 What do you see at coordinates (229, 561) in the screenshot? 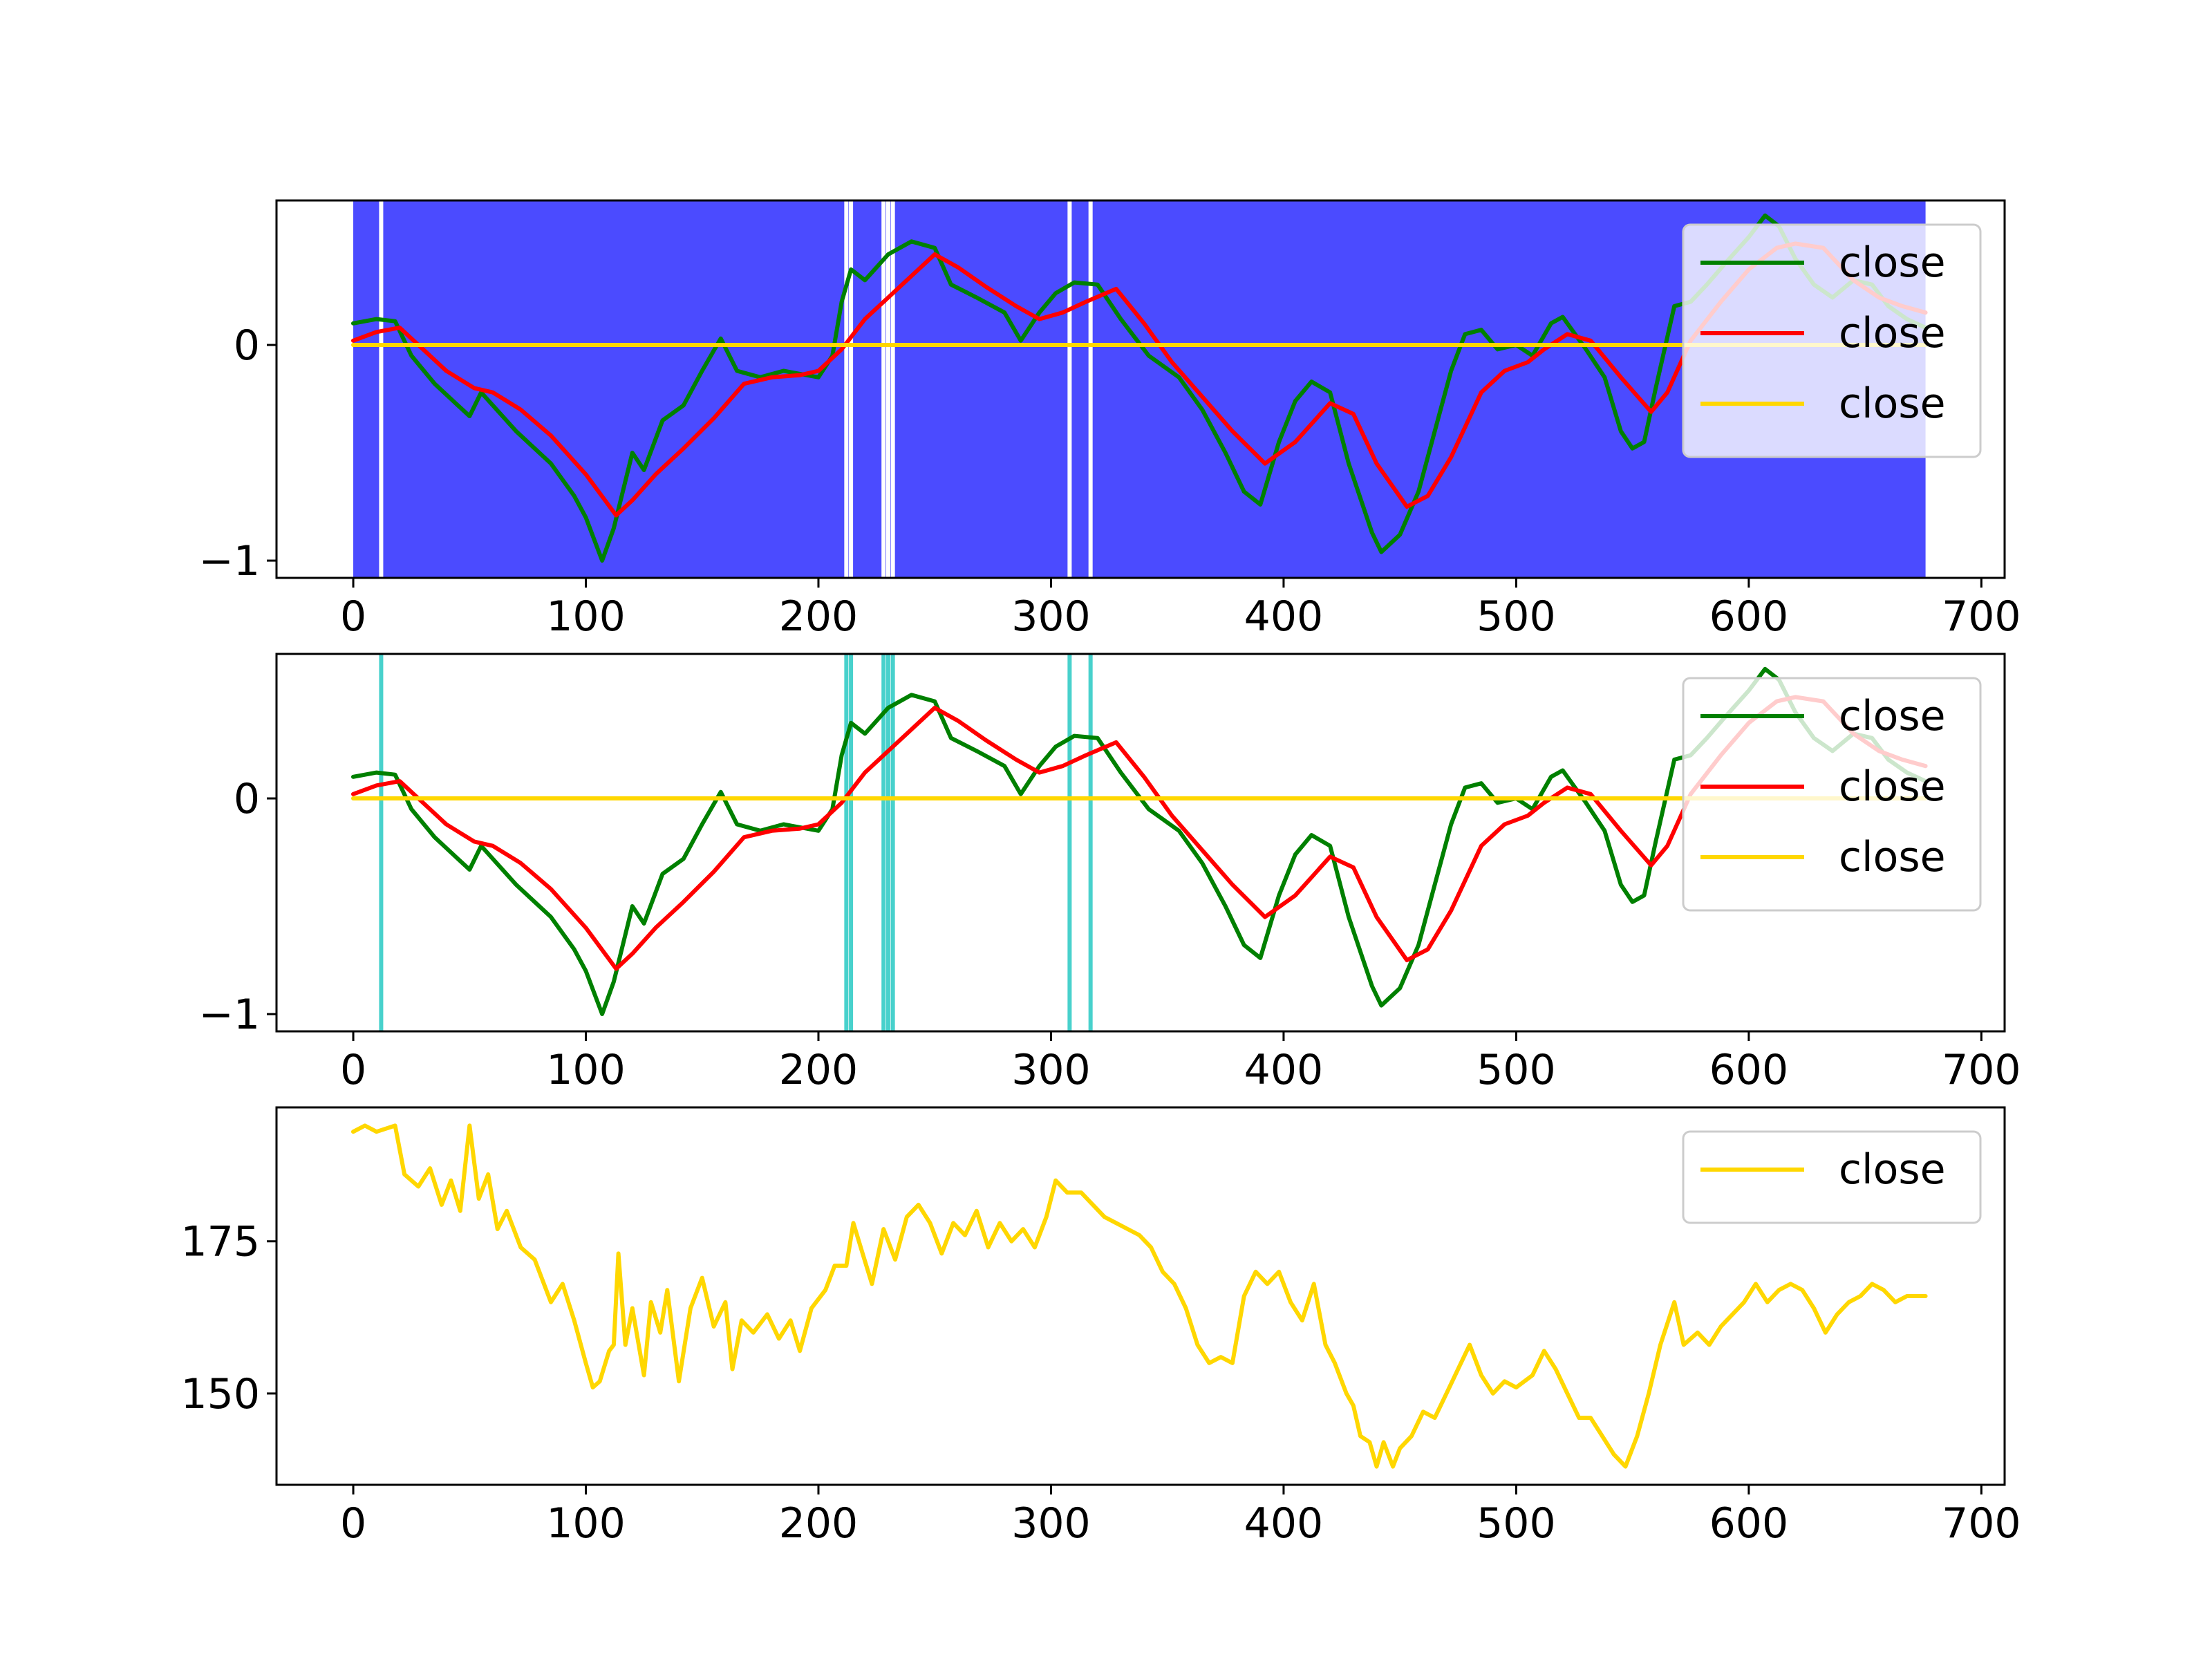
I see `top-ytick-label: −1` at bounding box center [229, 561].